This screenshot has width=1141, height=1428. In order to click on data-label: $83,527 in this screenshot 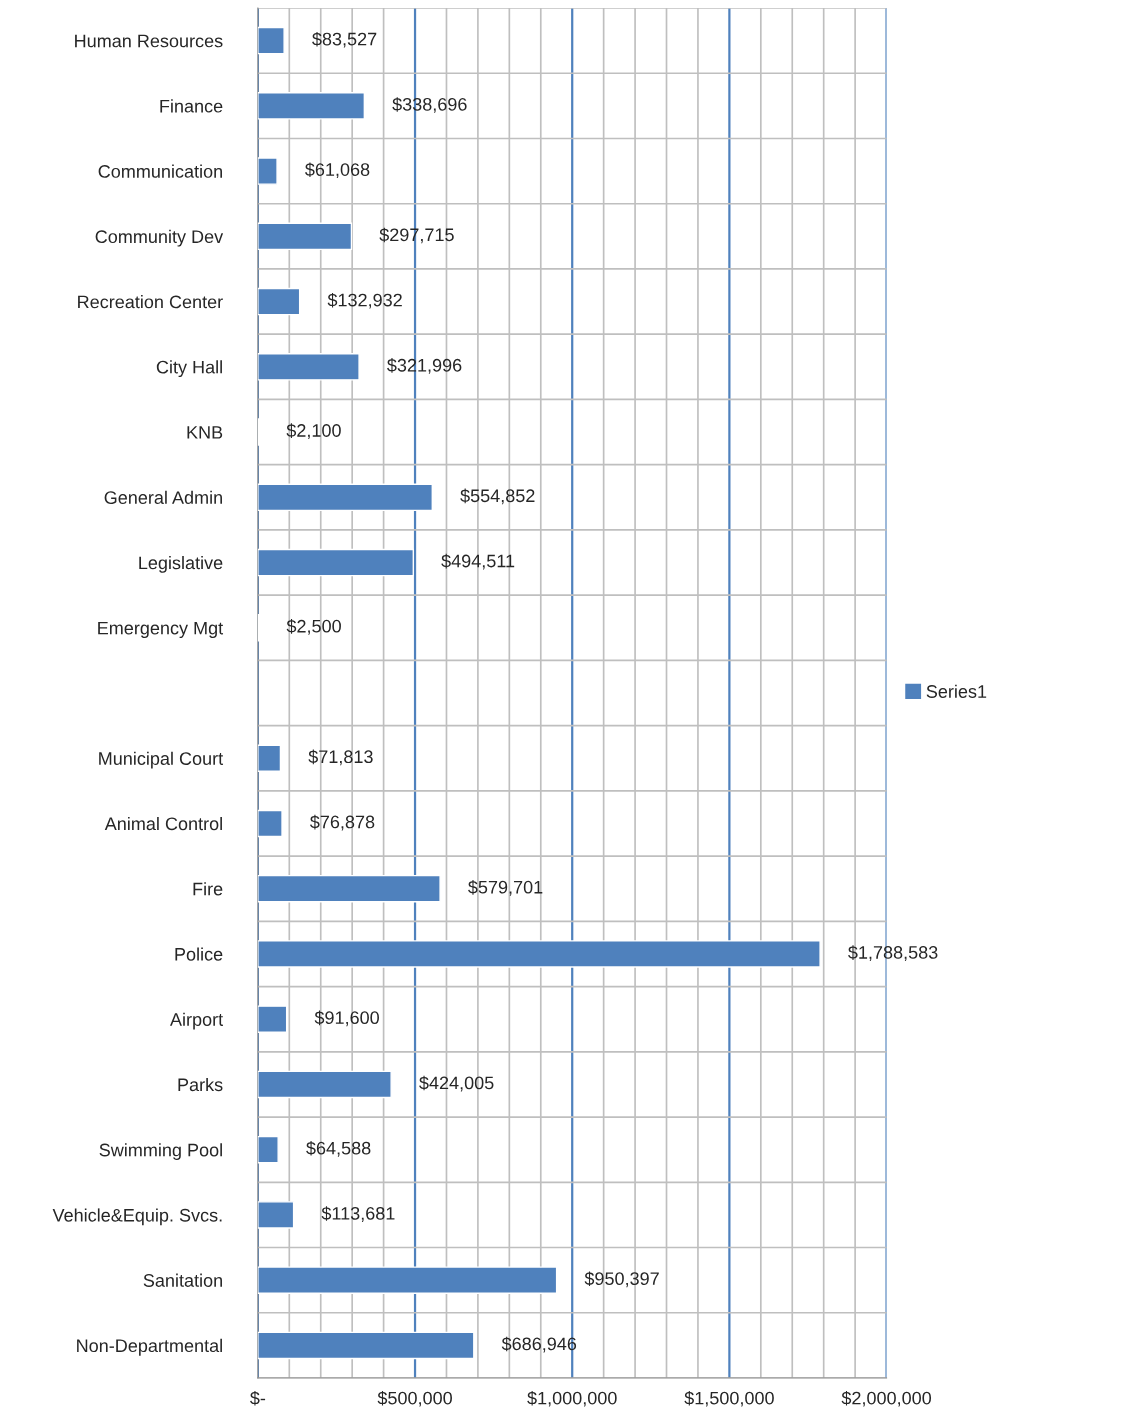, I will do `click(344, 39)`.